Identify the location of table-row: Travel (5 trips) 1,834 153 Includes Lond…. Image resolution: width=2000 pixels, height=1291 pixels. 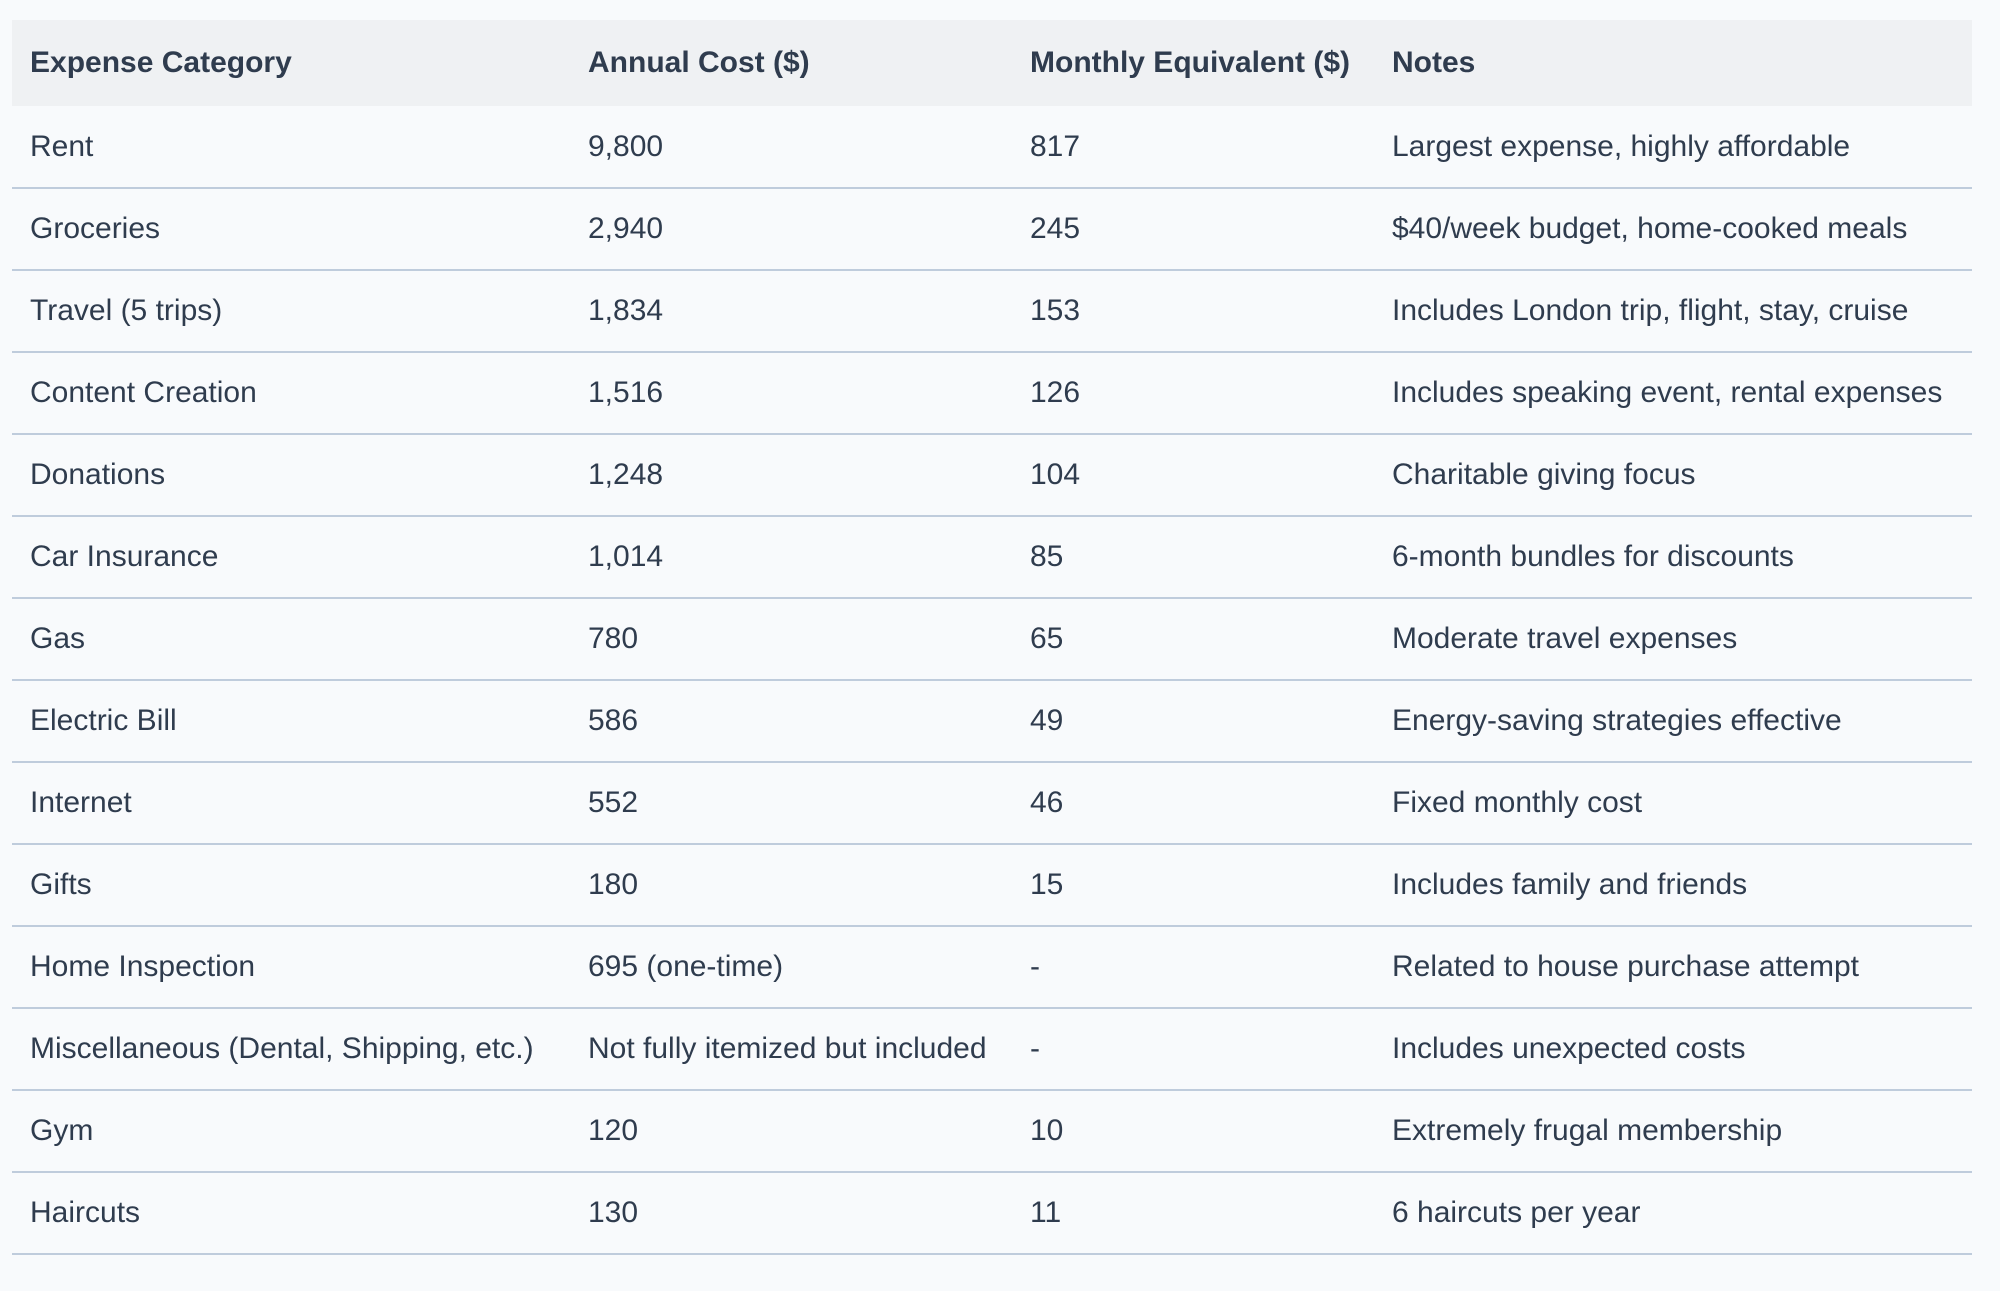
(992, 311).